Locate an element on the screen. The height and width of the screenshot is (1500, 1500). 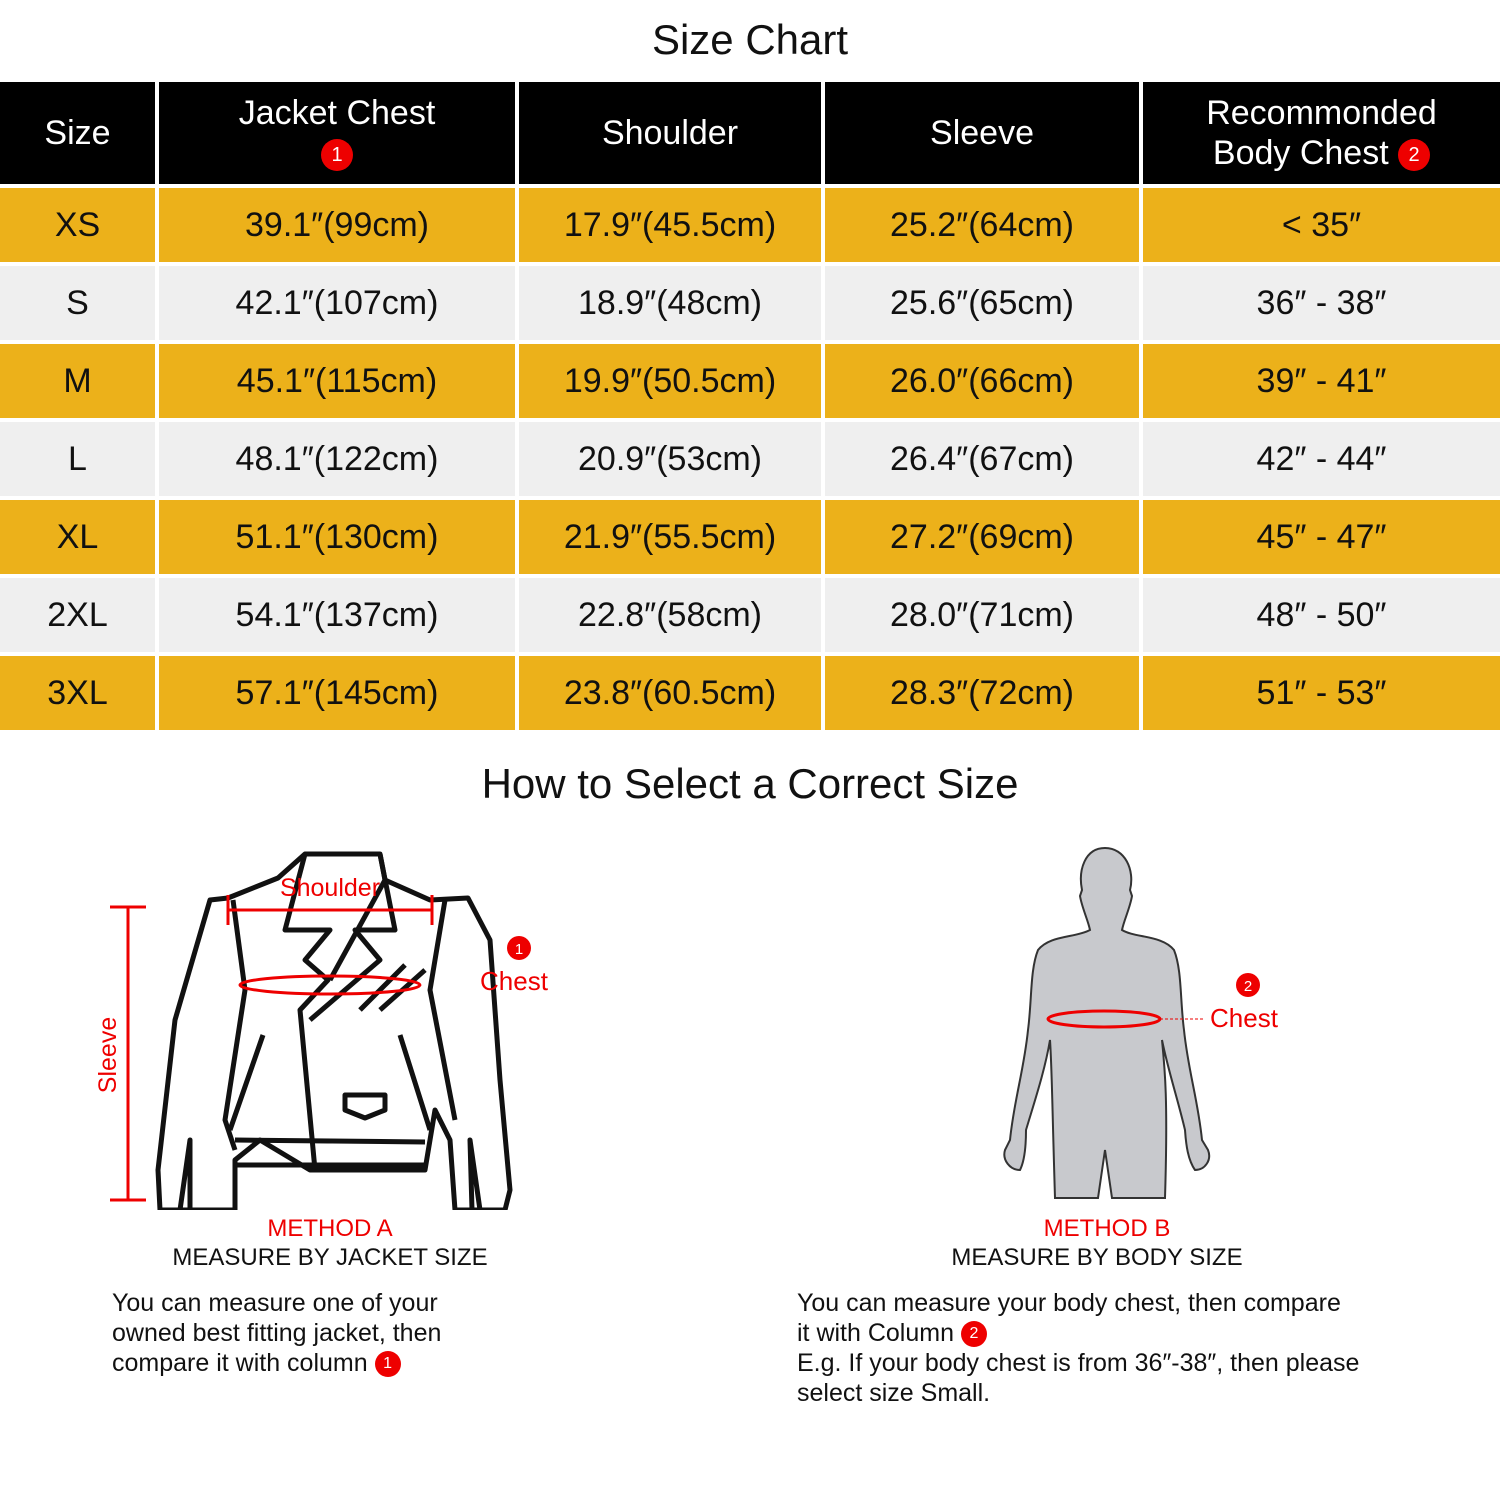
cell-body: 48″ - 50″ is located at coordinates (1321, 615).